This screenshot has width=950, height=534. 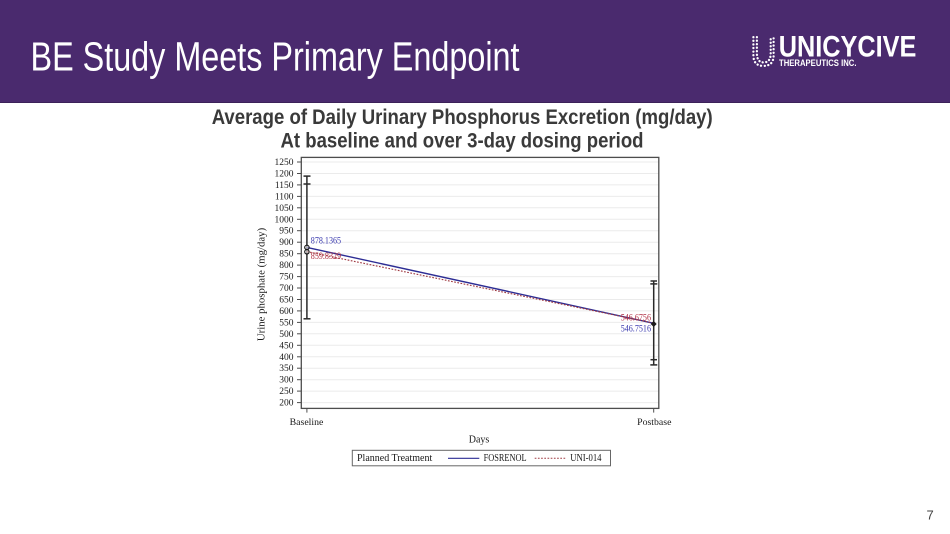 What do you see at coordinates (286, 232) in the screenshot?
I see `svg-text: 950` at bounding box center [286, 232].